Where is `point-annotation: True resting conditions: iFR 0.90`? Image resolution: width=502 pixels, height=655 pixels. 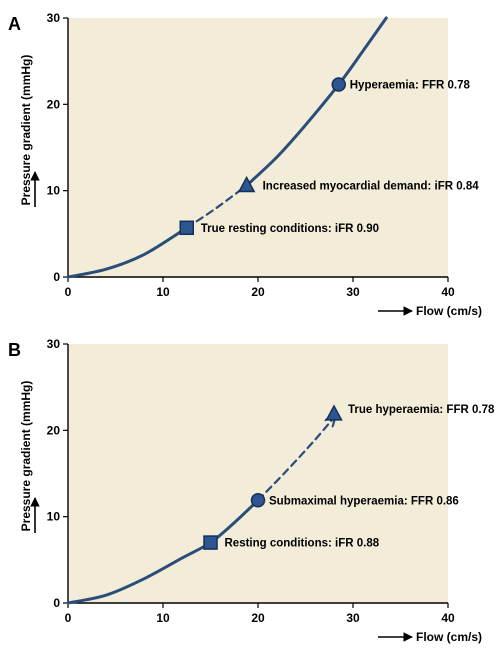
point-annotation: True resting conditions: iFR 0.90 is located at coordinates (290, 229).